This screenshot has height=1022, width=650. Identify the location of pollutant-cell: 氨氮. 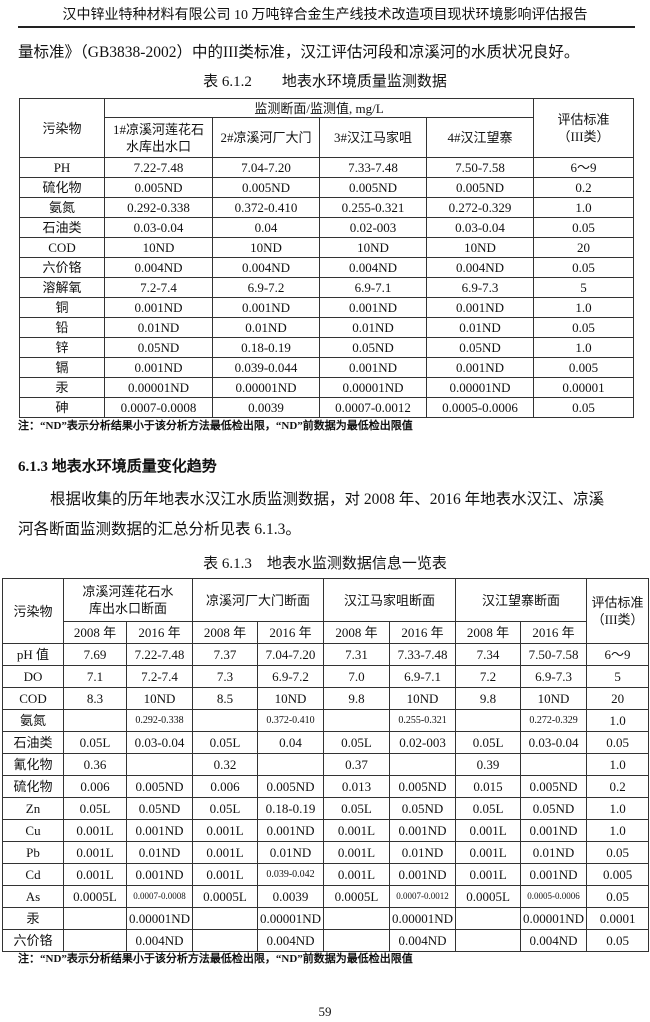
(62, 207).